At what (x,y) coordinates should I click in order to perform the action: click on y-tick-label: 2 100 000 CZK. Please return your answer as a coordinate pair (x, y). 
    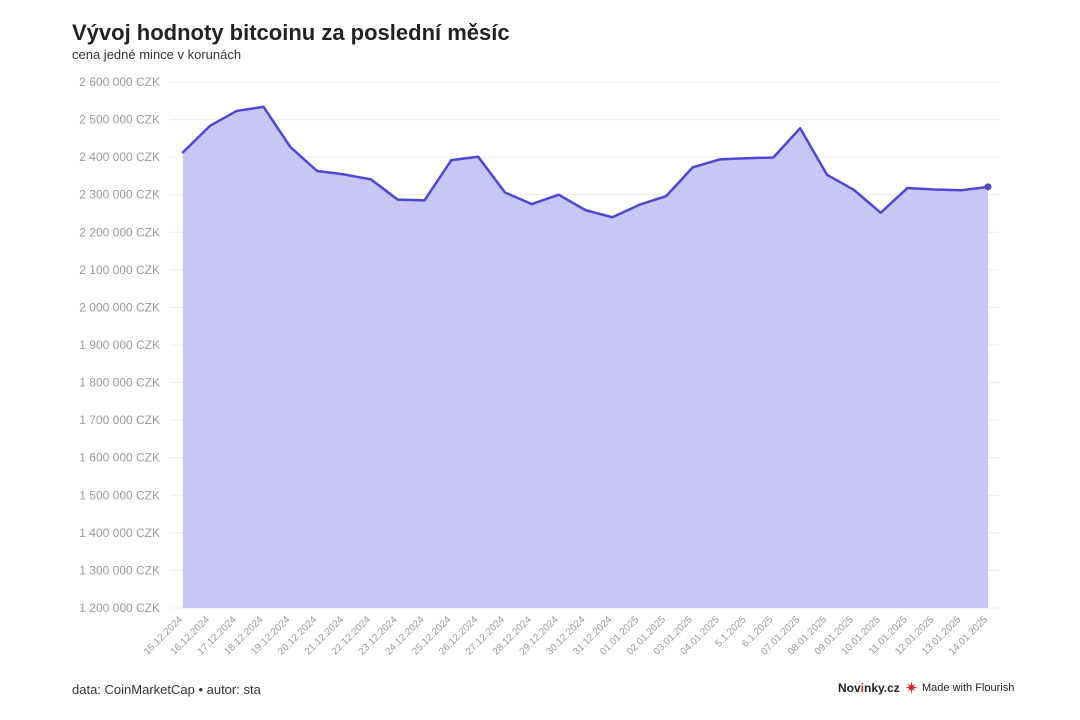
    Looking at the image, I should click on (119, 270).